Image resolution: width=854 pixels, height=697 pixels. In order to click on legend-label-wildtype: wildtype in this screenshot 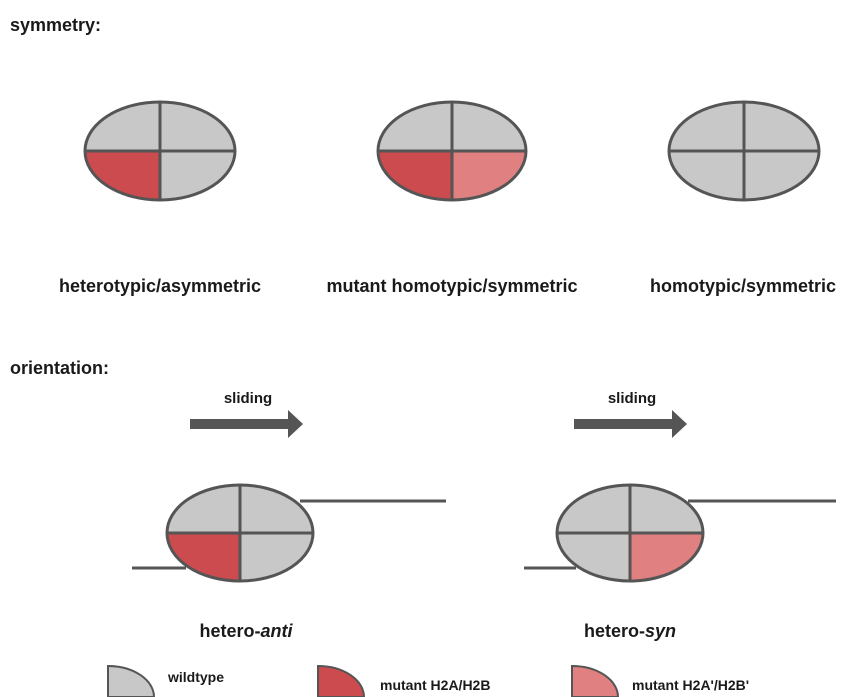, I will do `click(195, 677)`.